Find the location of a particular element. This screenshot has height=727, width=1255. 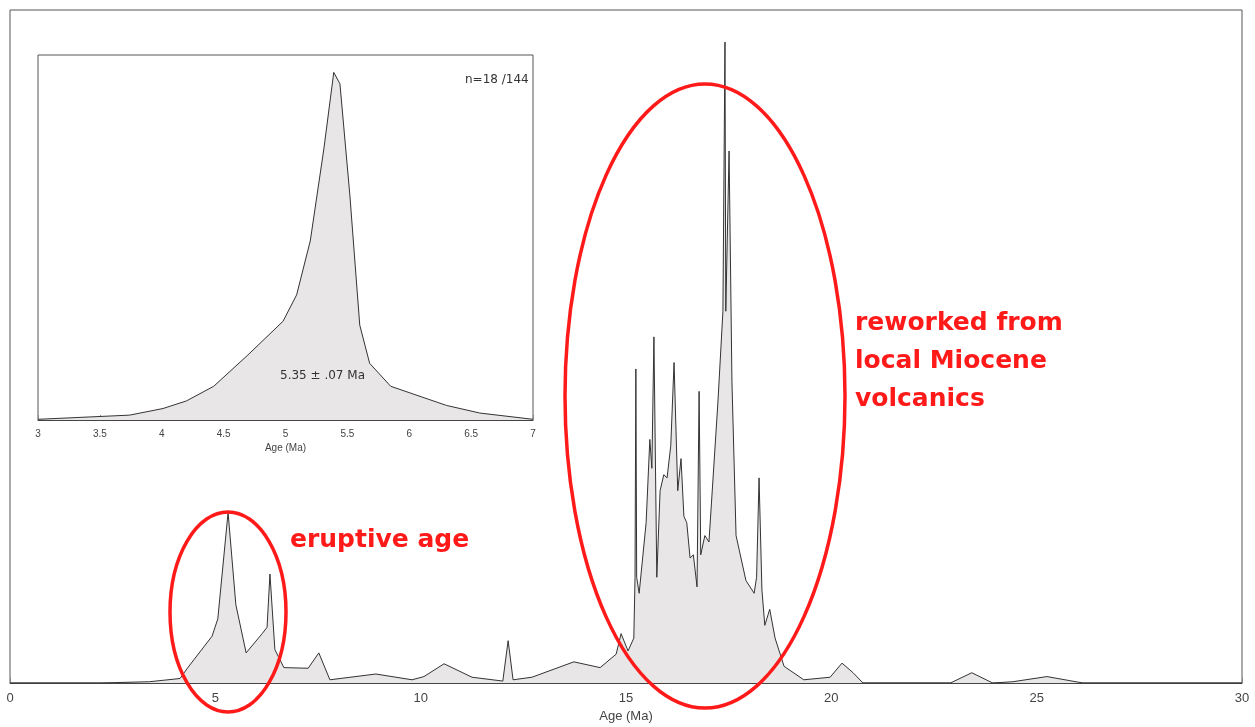

annotation: eruptive age is located at coordinates (380, 539).